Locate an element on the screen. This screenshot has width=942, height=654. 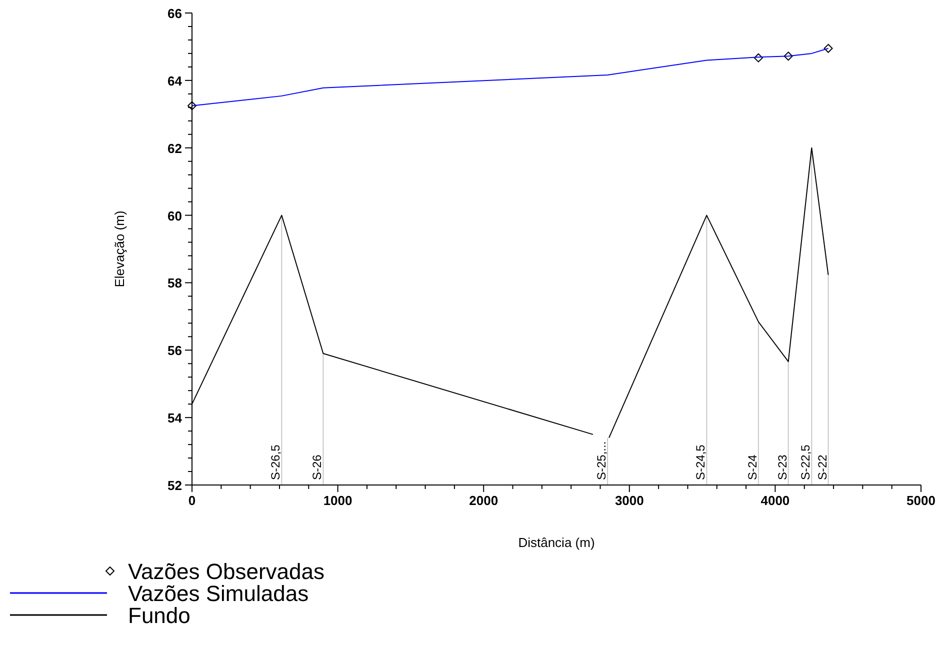
x-axis-title: Distância (m) is located at coordinates (556, 542).